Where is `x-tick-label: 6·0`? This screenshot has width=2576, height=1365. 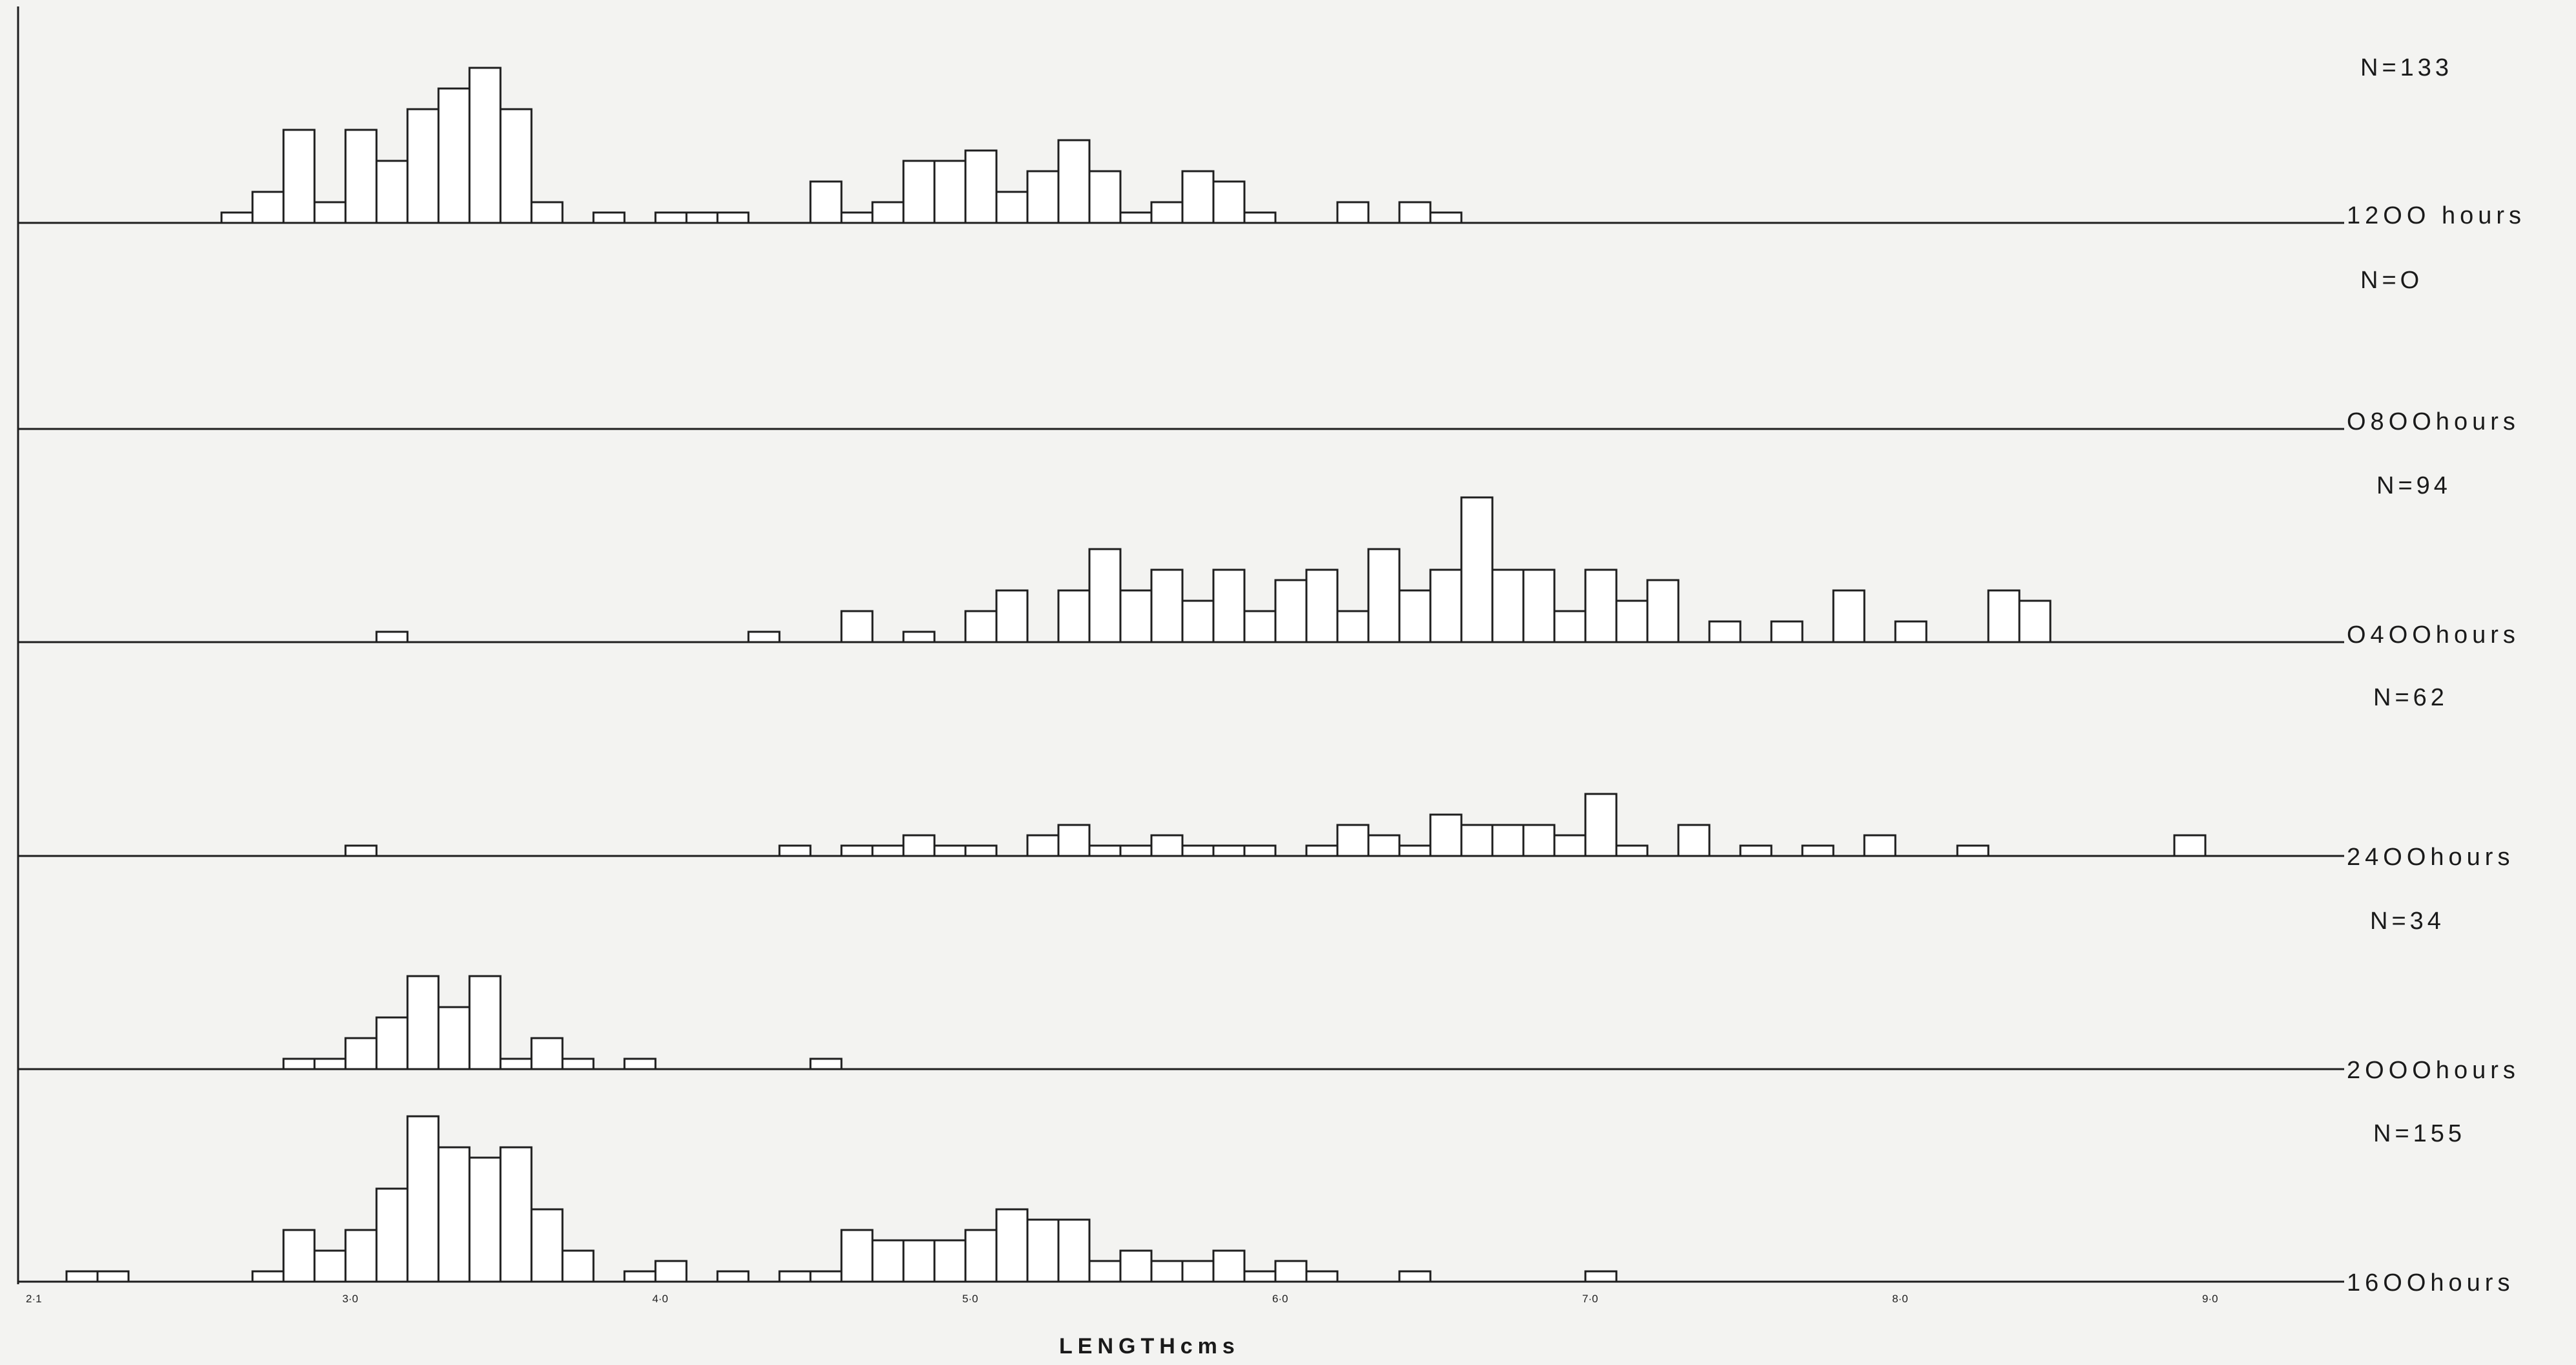 x-tick-label: 6·0 is located at coordinates (1280, 1299).